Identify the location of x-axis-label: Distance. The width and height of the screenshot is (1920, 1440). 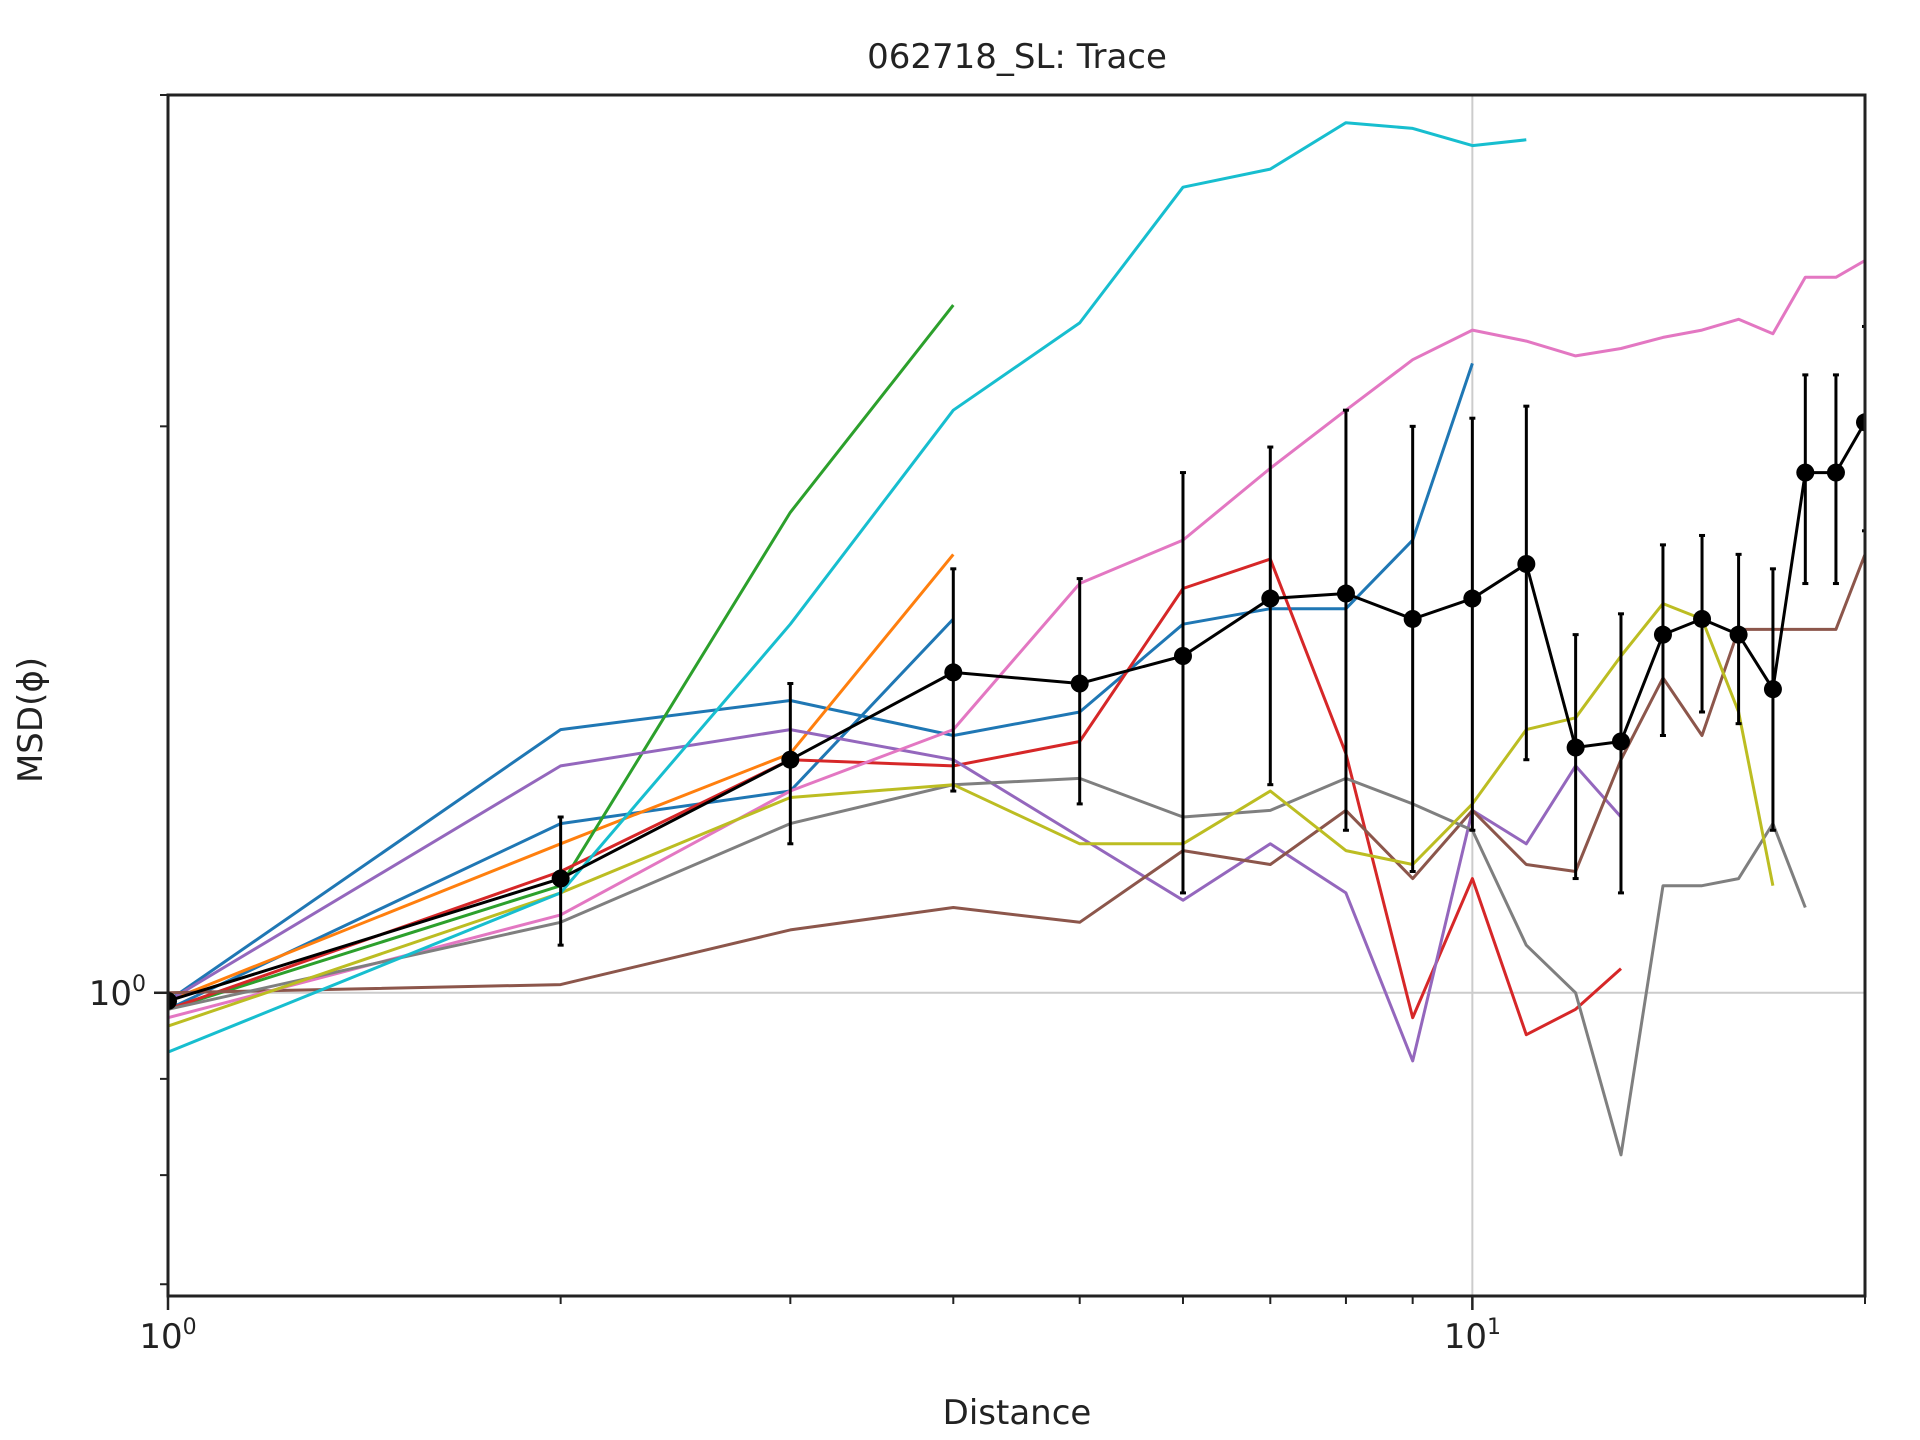
(1017, 1413).